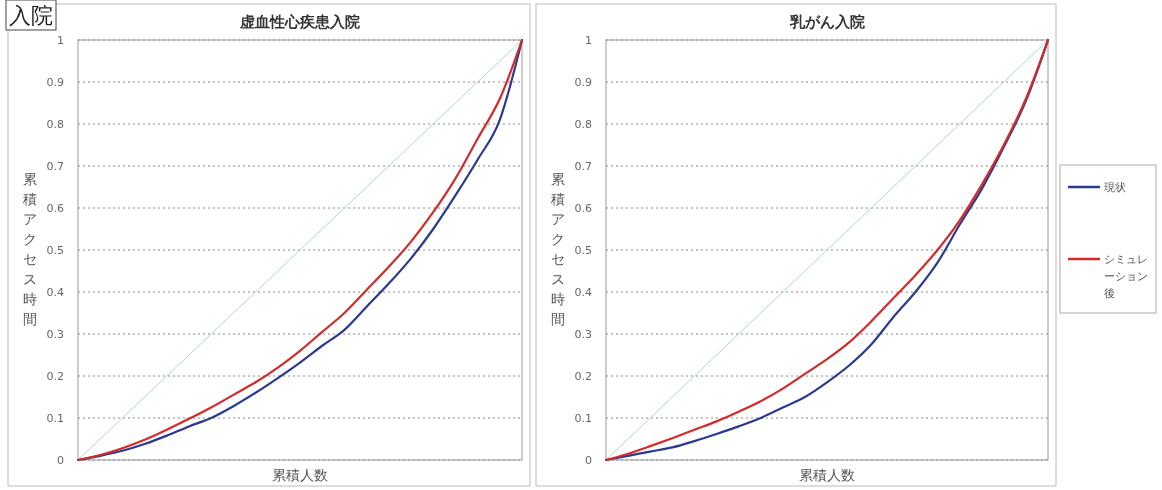 The height and width of the screenshot is (490, 1162). I want to click on chart-title: 乳がん入院, so click(826, 22).